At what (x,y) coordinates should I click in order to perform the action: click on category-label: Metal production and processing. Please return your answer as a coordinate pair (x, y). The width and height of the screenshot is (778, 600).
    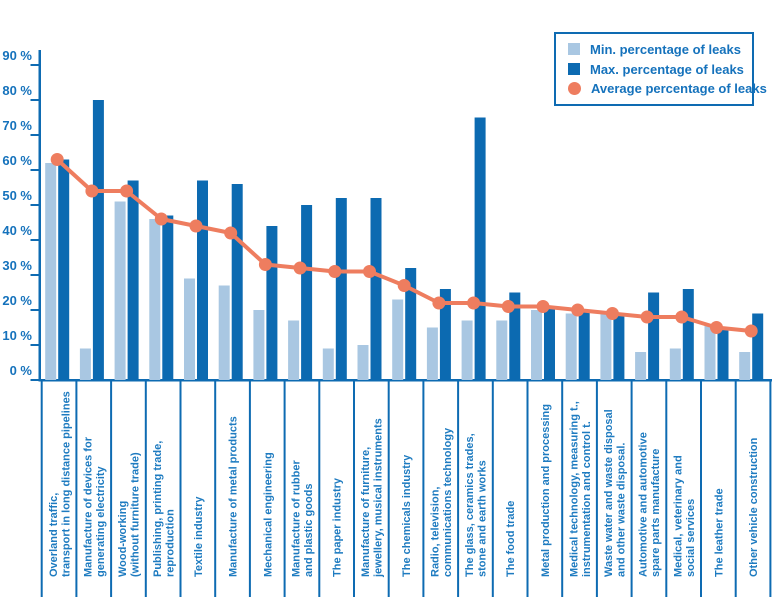
    Looking at the image, I should click on (546, 490).